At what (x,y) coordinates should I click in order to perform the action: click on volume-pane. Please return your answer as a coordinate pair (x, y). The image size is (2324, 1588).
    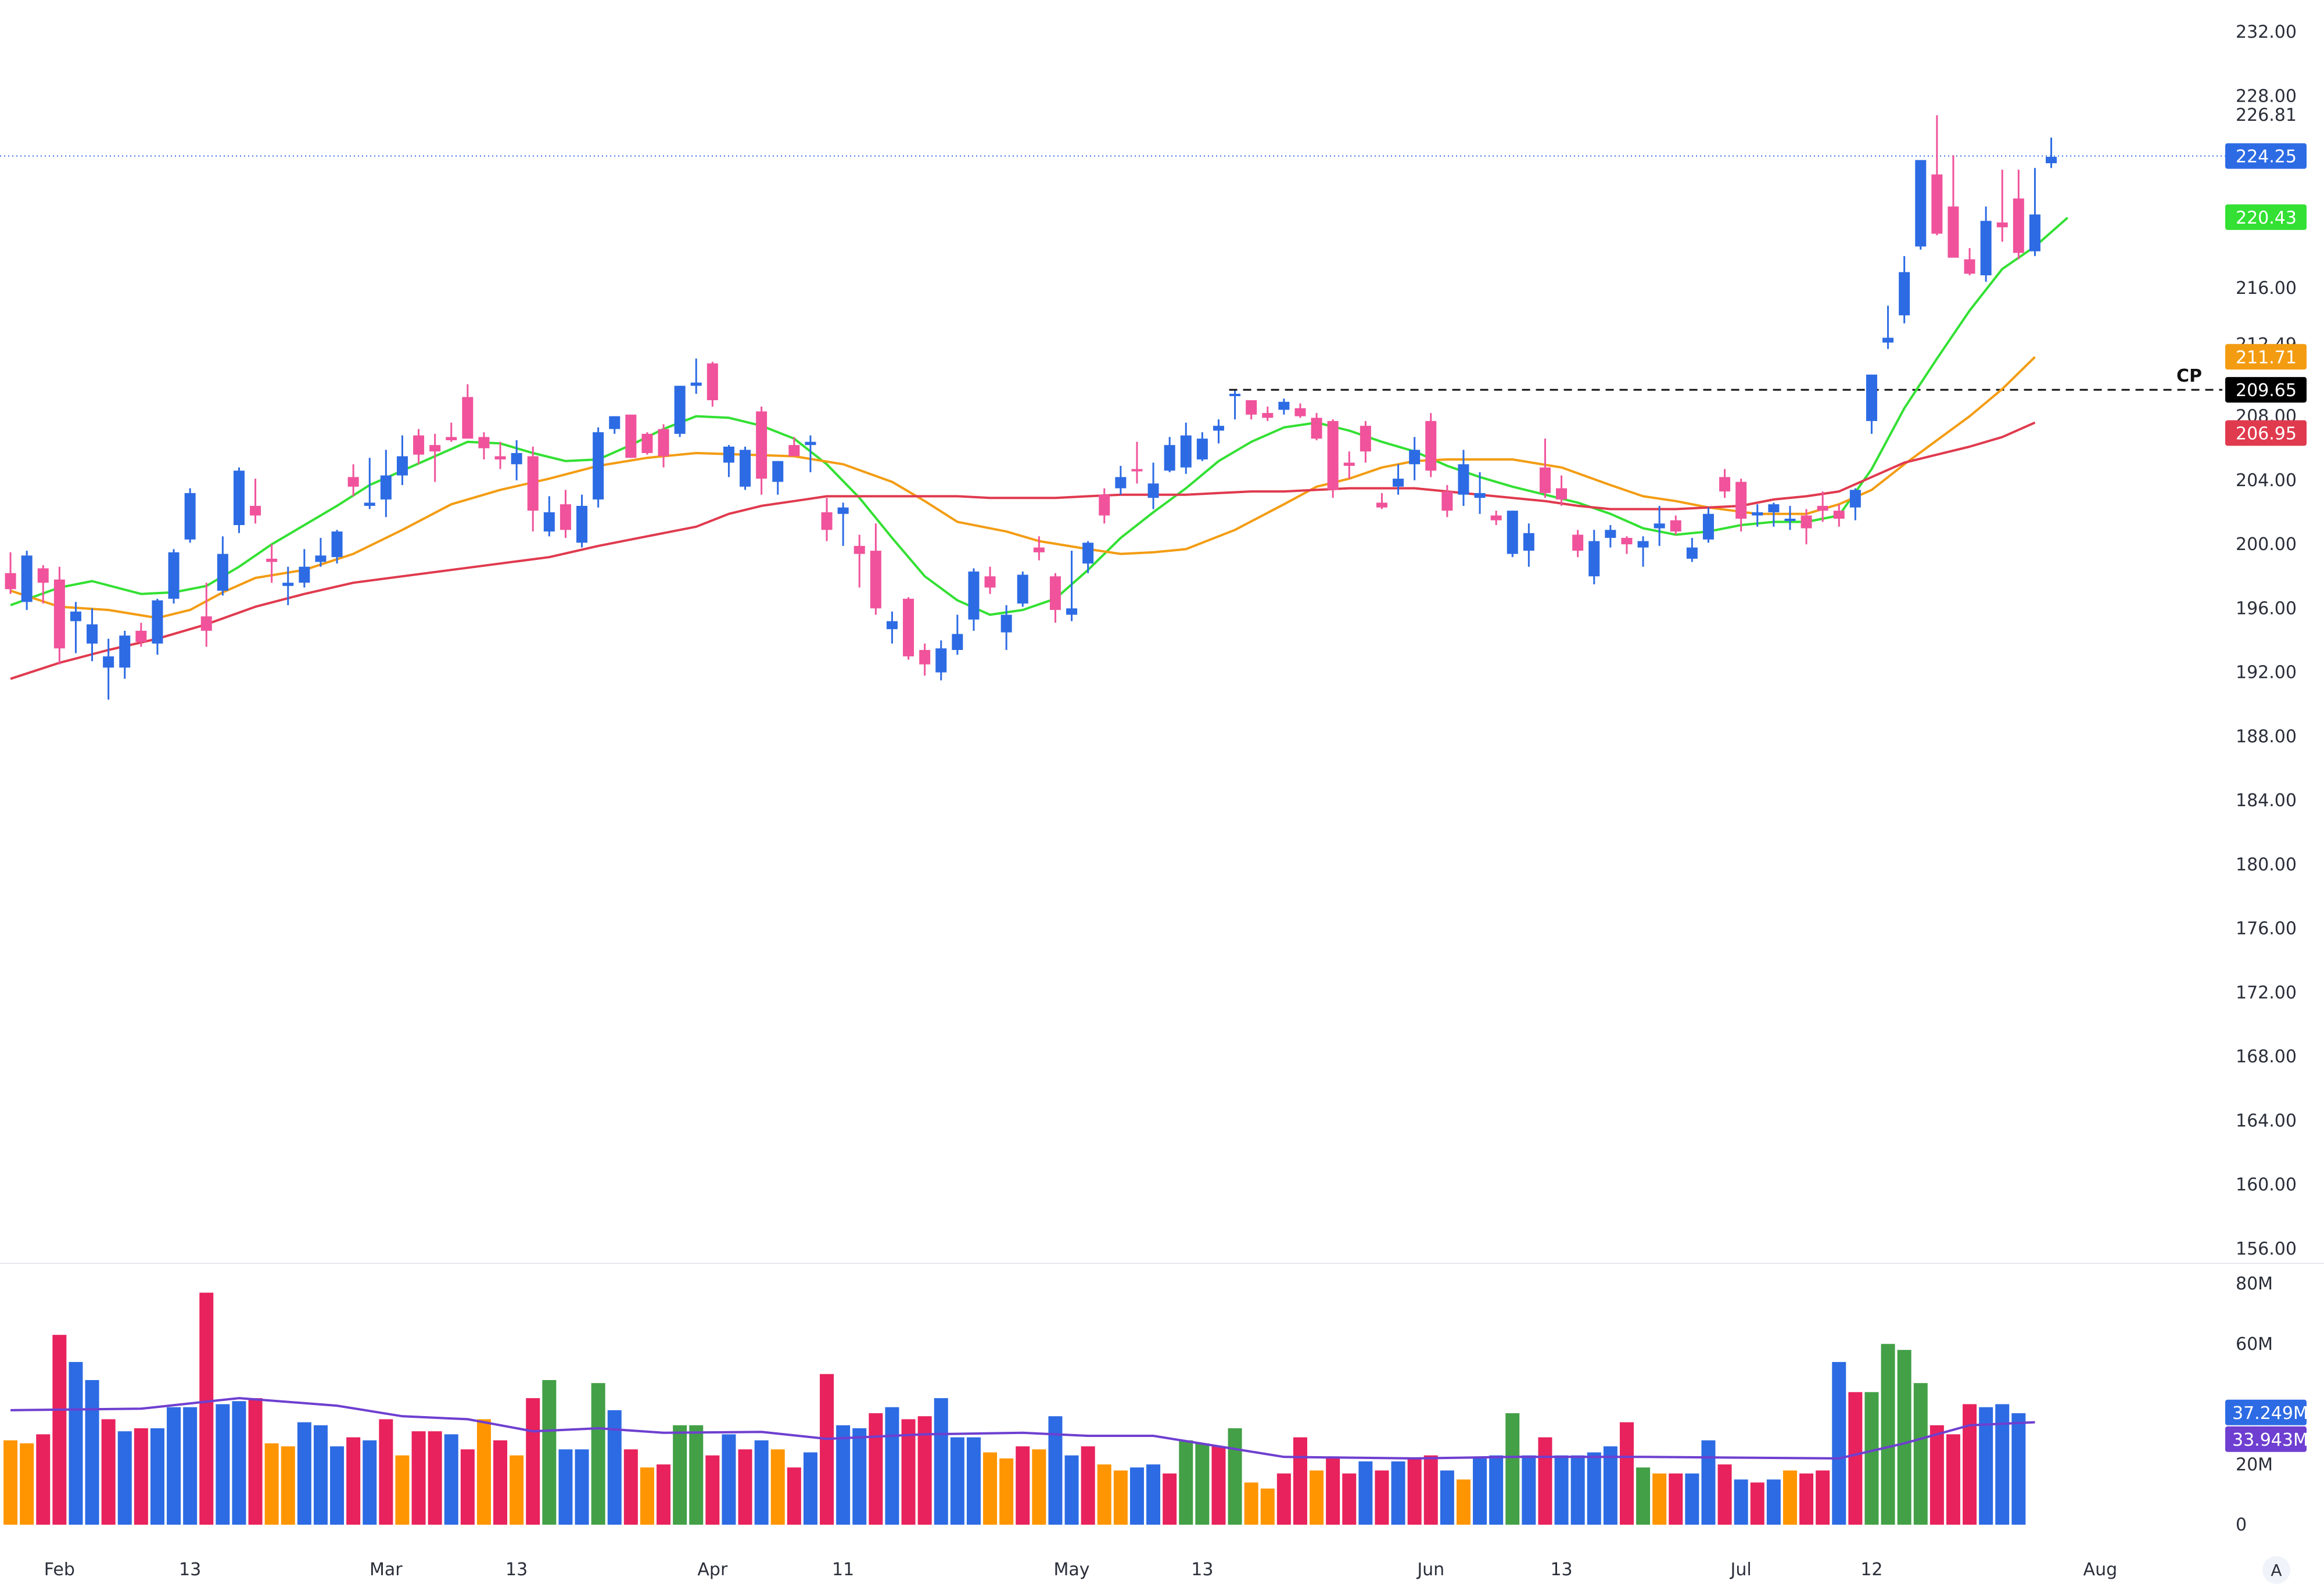
    Looking at the image, I should click on (1019, 1409).